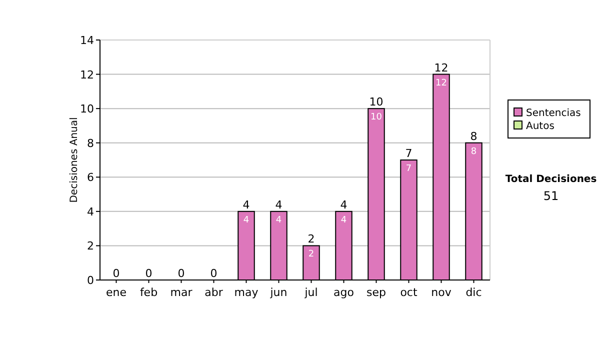 The image size is (600, 340). What do you see at coordinates (551, 196) in the screenshot?
I see `text: 51` at bounding box center [551, 196].